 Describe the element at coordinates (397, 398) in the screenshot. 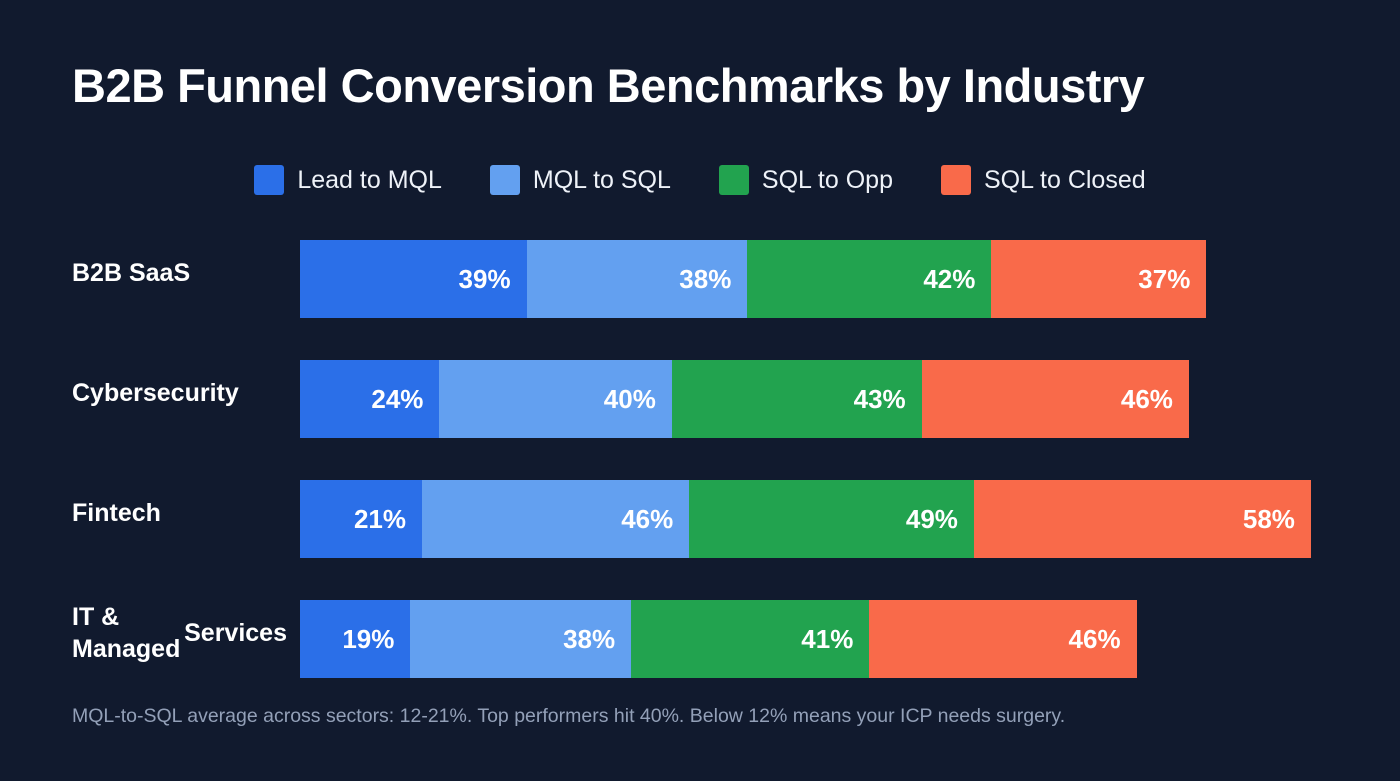

I see `bar-segment-value: 24%` at that location.